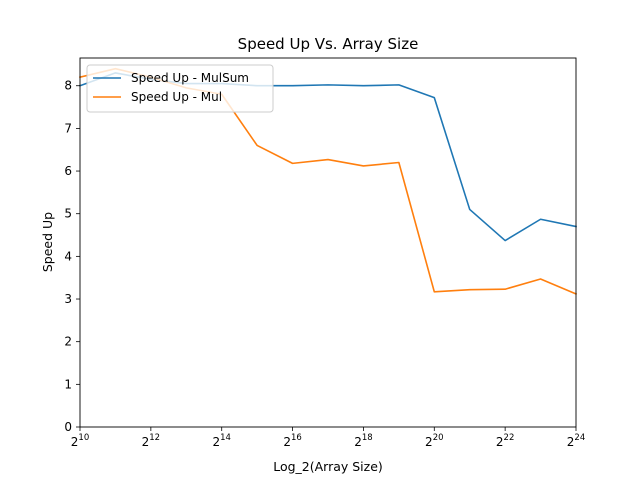 This screenshot has height=480, width=640. Describe the element at coordinates (363, 441) in the screenshot. I see `x-tick-label: 218` at that location.